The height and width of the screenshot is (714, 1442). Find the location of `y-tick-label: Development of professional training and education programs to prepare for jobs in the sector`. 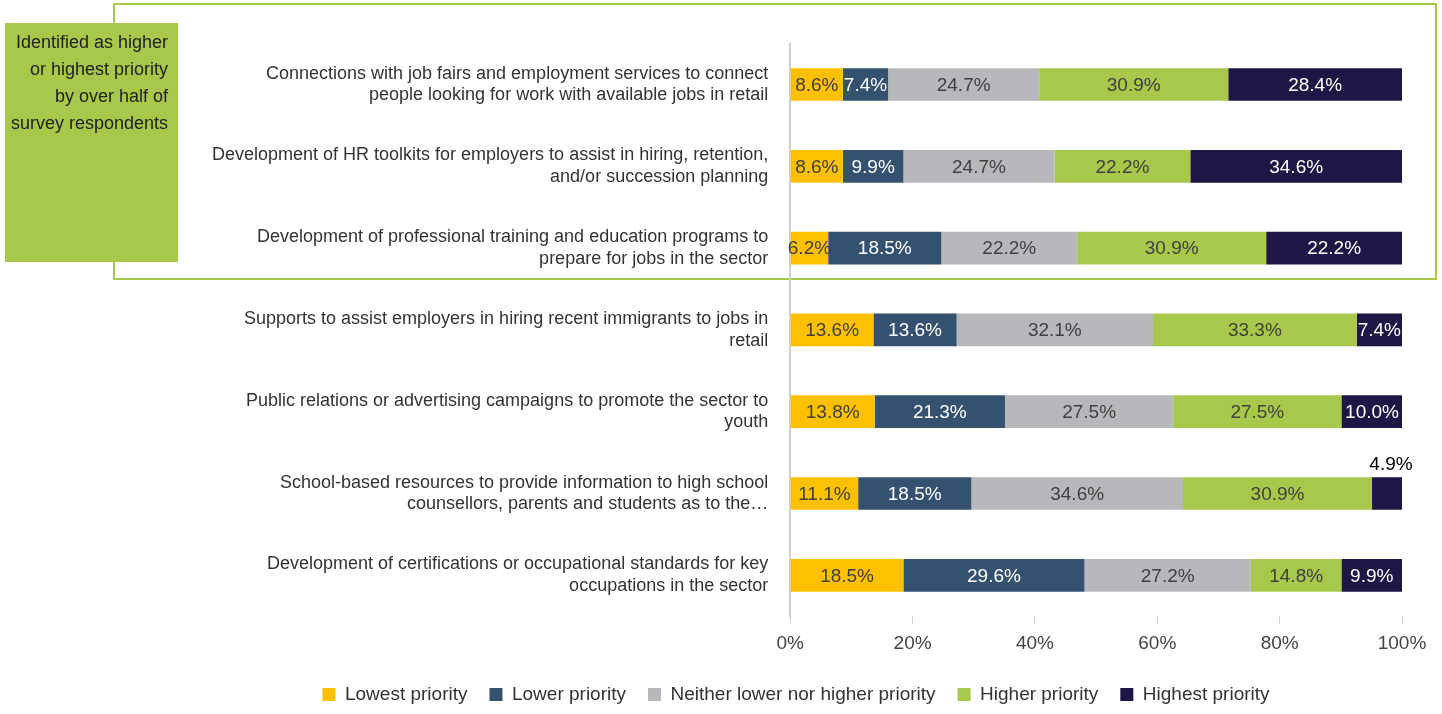

y-tick-label: Development of professional training and education programs to prepare for jobs in the sector is located at coordinates (512, 247).